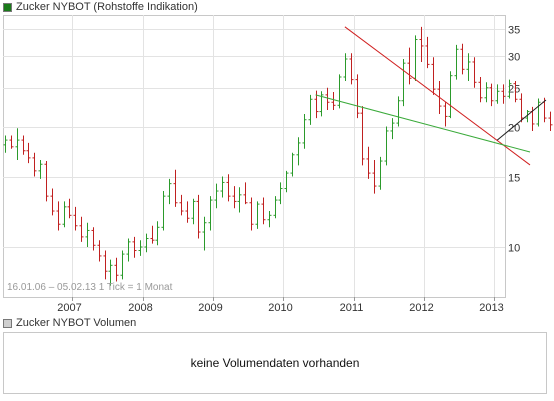 This screenshot has width=554, height=401. What do you see at coordinates (491, 308) in the screenshot?
I see `x-tick-label: 2013` at bounding box center [491, 308].